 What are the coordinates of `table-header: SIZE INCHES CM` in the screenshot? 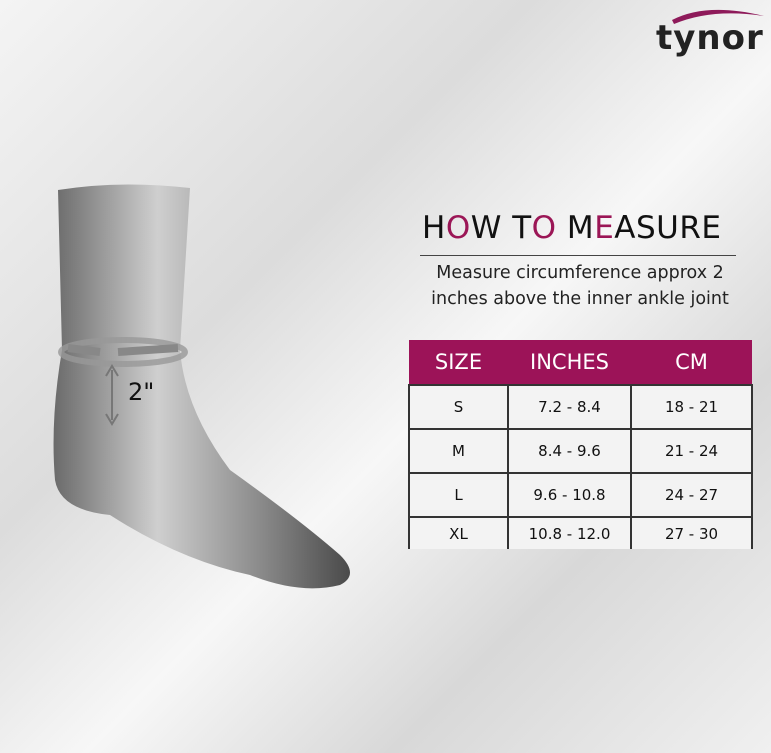 It's located at (580, 362).